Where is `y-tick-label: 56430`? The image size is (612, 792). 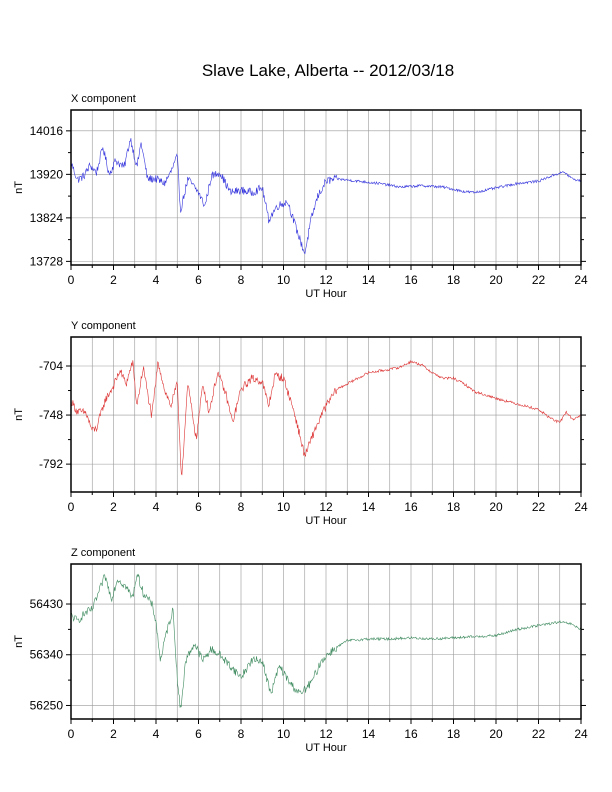 y-tick-label: 56430 is located at coordinates (47, 604).